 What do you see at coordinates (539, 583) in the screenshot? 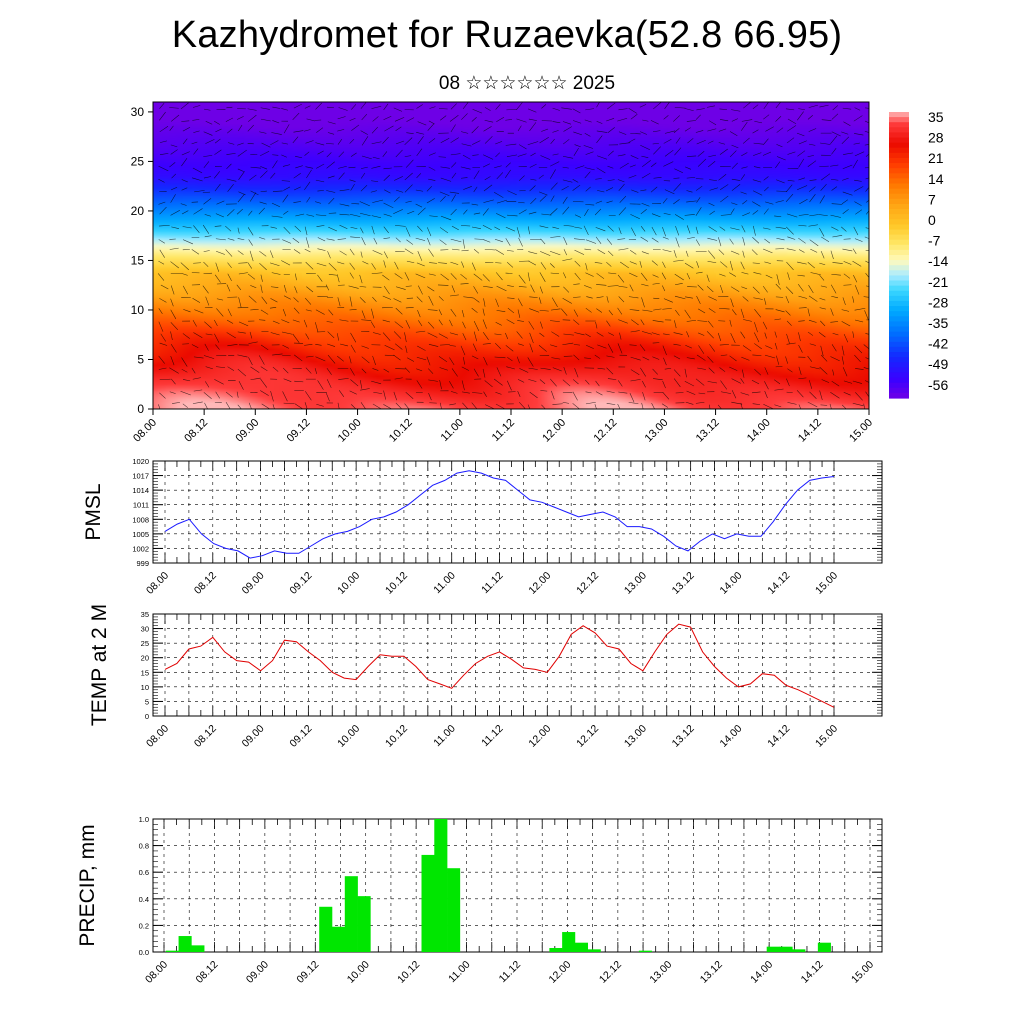
I see `x-tick-label: 12.00` at bounding box center [539, 583].